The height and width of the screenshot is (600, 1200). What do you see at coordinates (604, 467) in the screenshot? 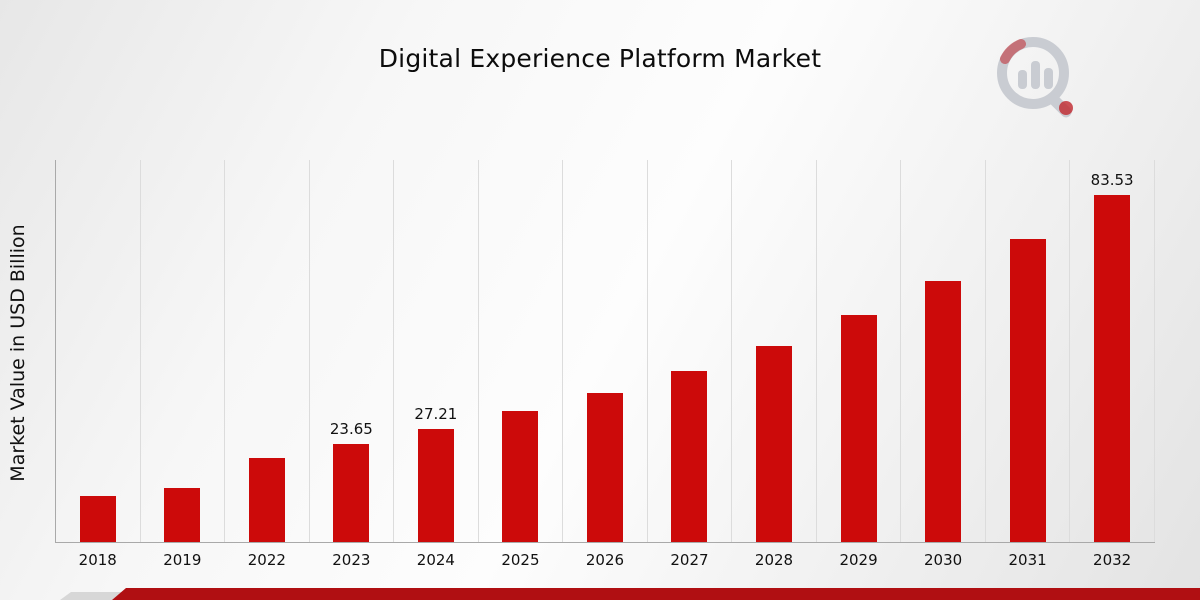
I see `bar-2026` at bounding box center [604, 467].